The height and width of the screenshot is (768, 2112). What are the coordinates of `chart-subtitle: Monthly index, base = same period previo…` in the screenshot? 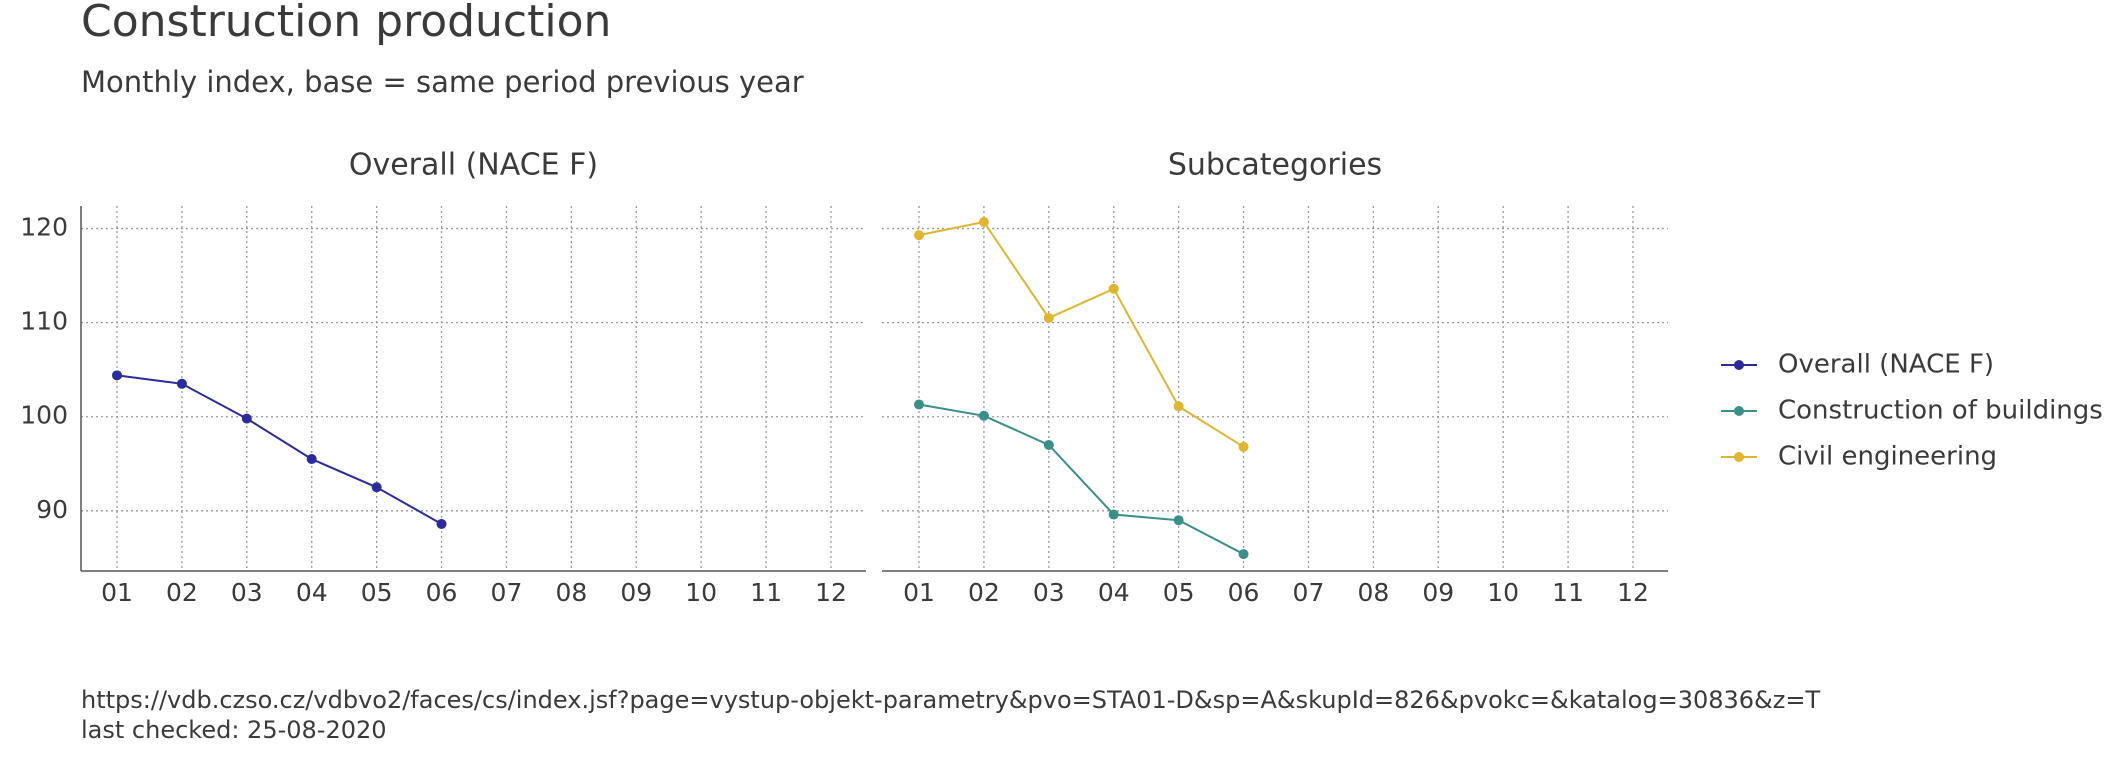 It's located at (442, 82).